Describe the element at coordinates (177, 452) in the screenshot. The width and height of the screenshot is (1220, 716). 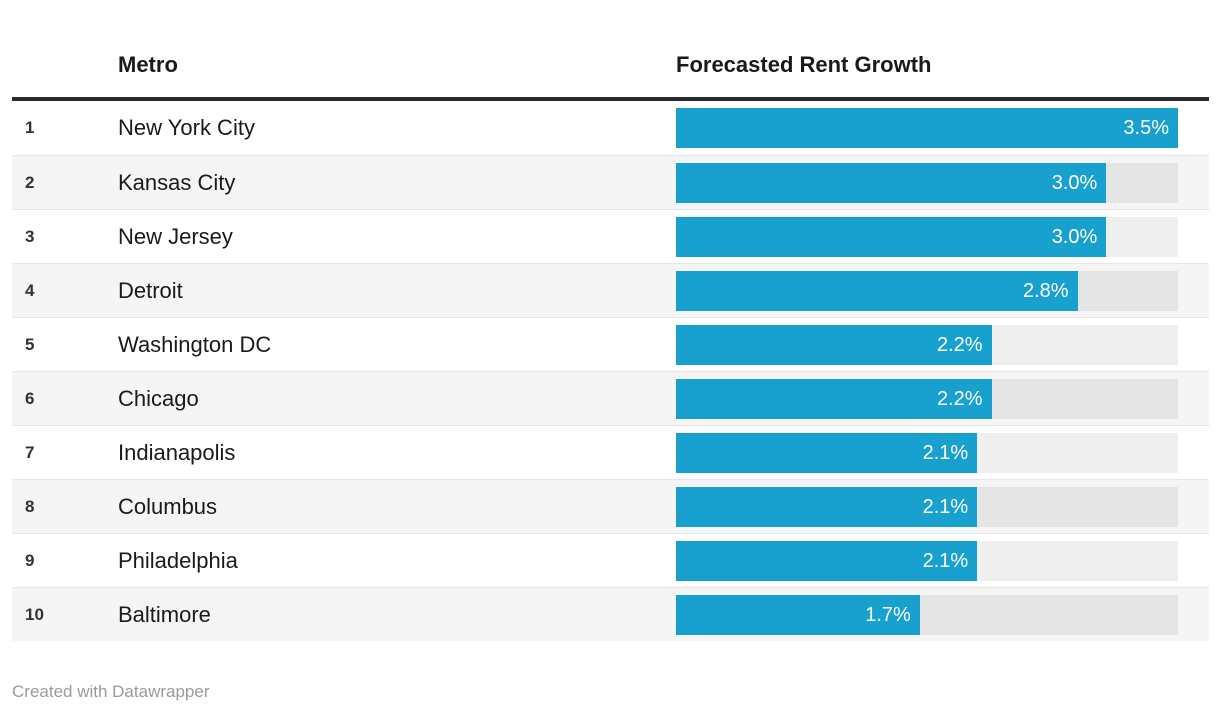
I see `metro-cell: Indianapolis` at that location.